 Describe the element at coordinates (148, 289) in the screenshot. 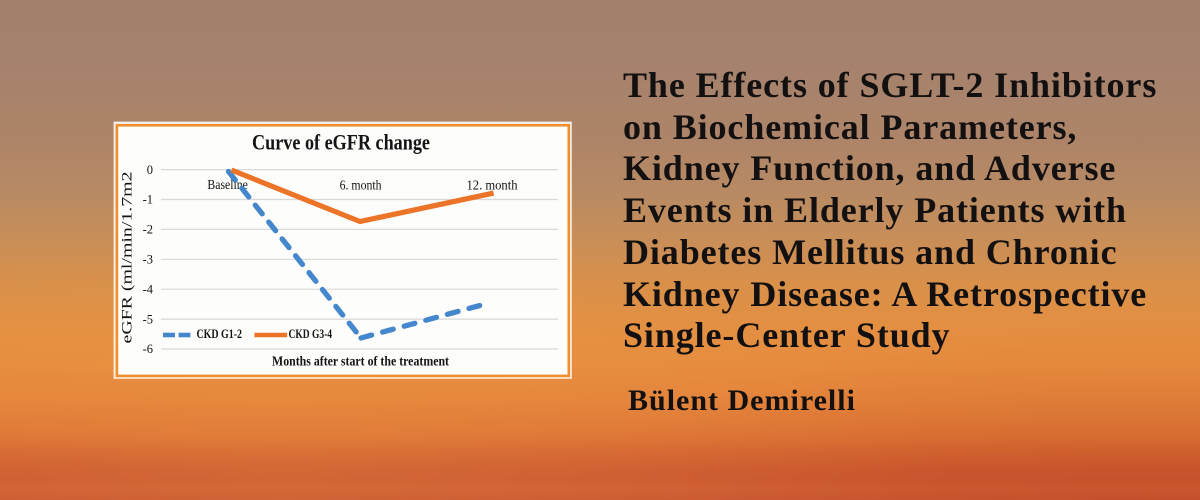

I see `svg-text: -4` at that location.